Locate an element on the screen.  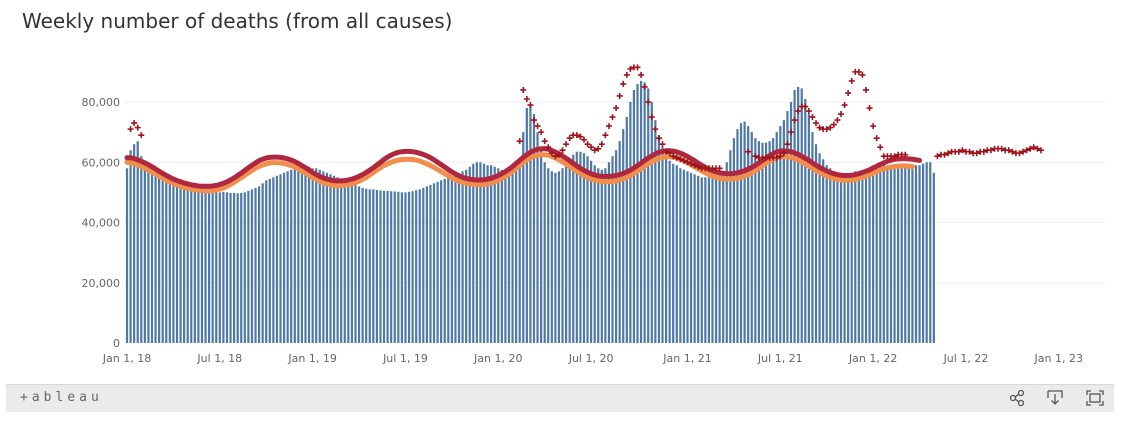
threshold-line is located at coordinates (523, 167).